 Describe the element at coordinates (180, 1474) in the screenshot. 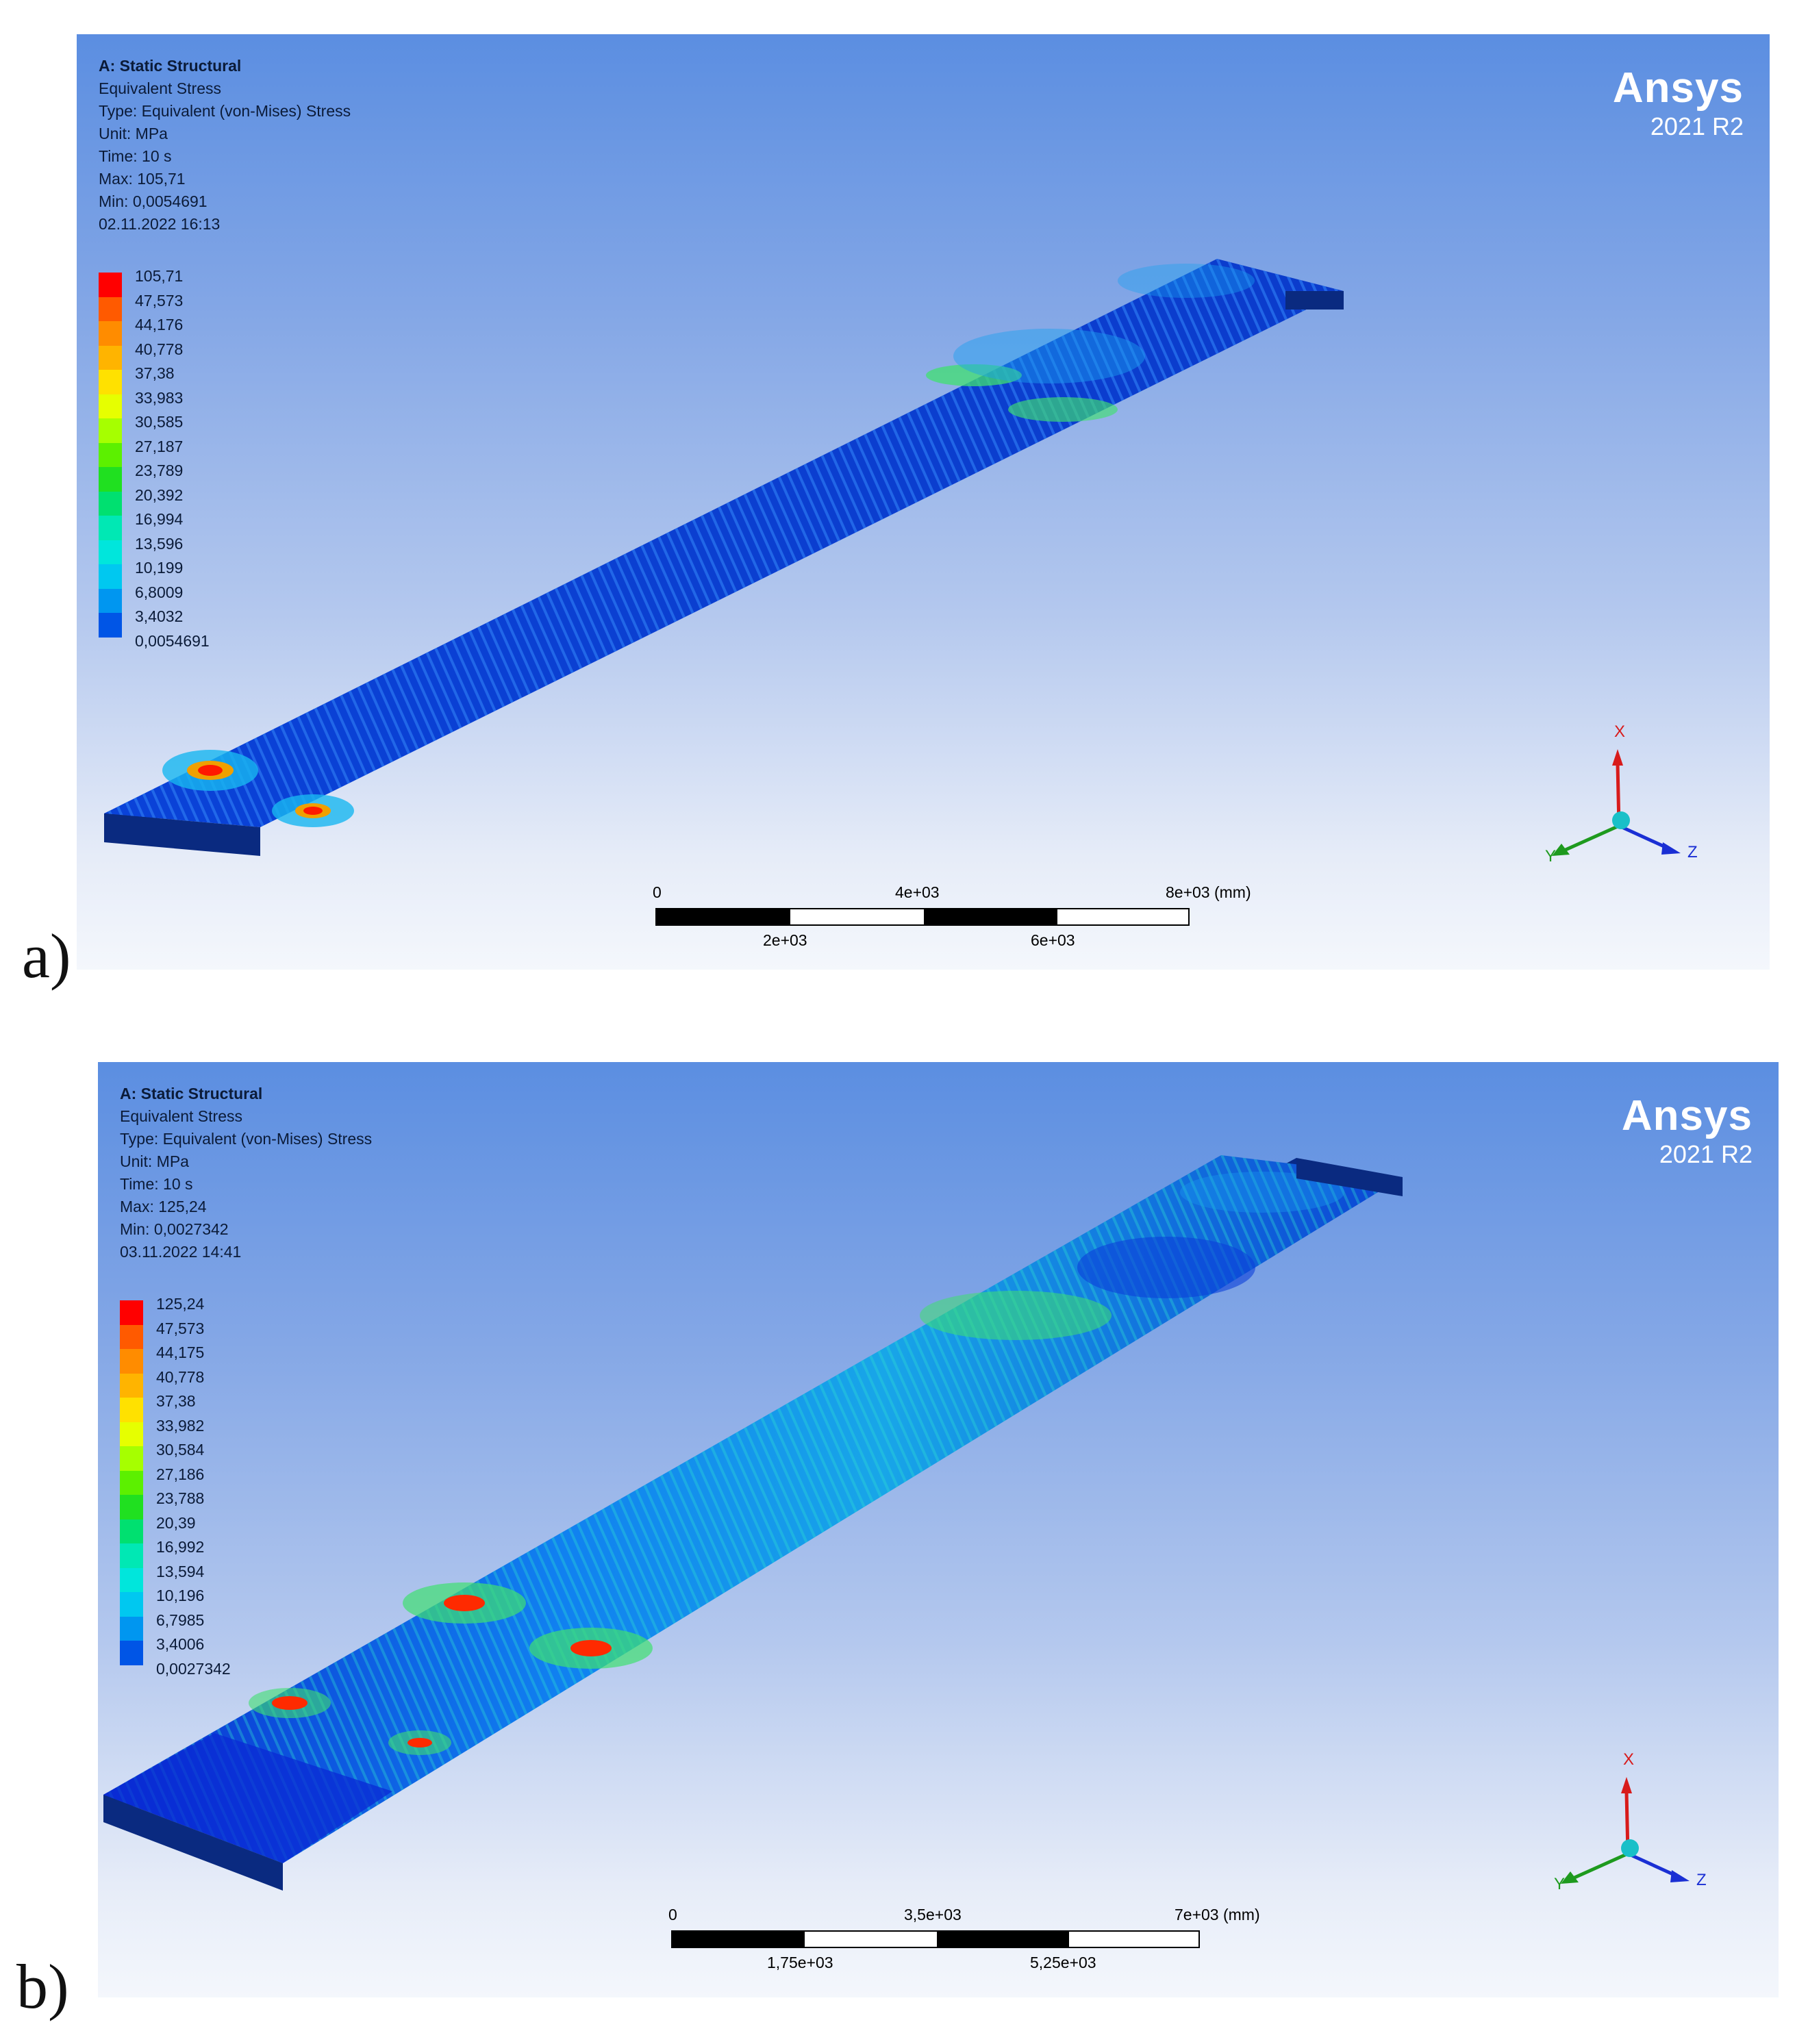

I see `legend-value: 27,186` at that location.